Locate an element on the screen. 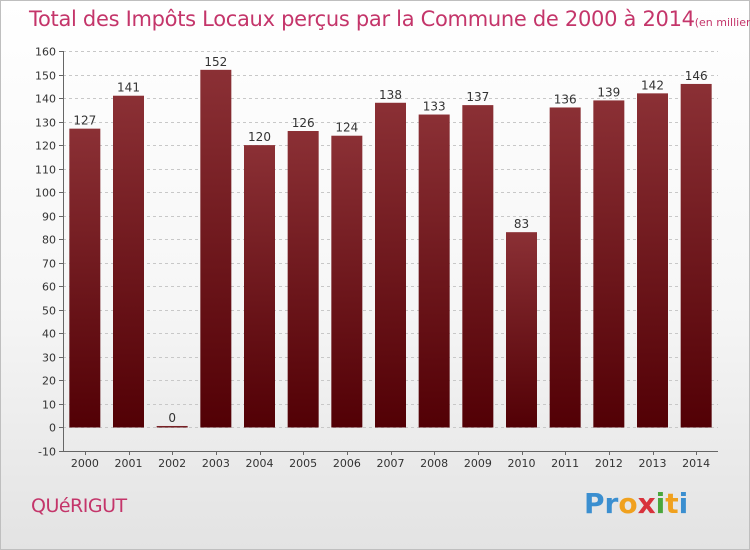 The height and width of the screenshot is (550, 750). x-tick-label-2006: 2006 is located at coordinates (347, 463).